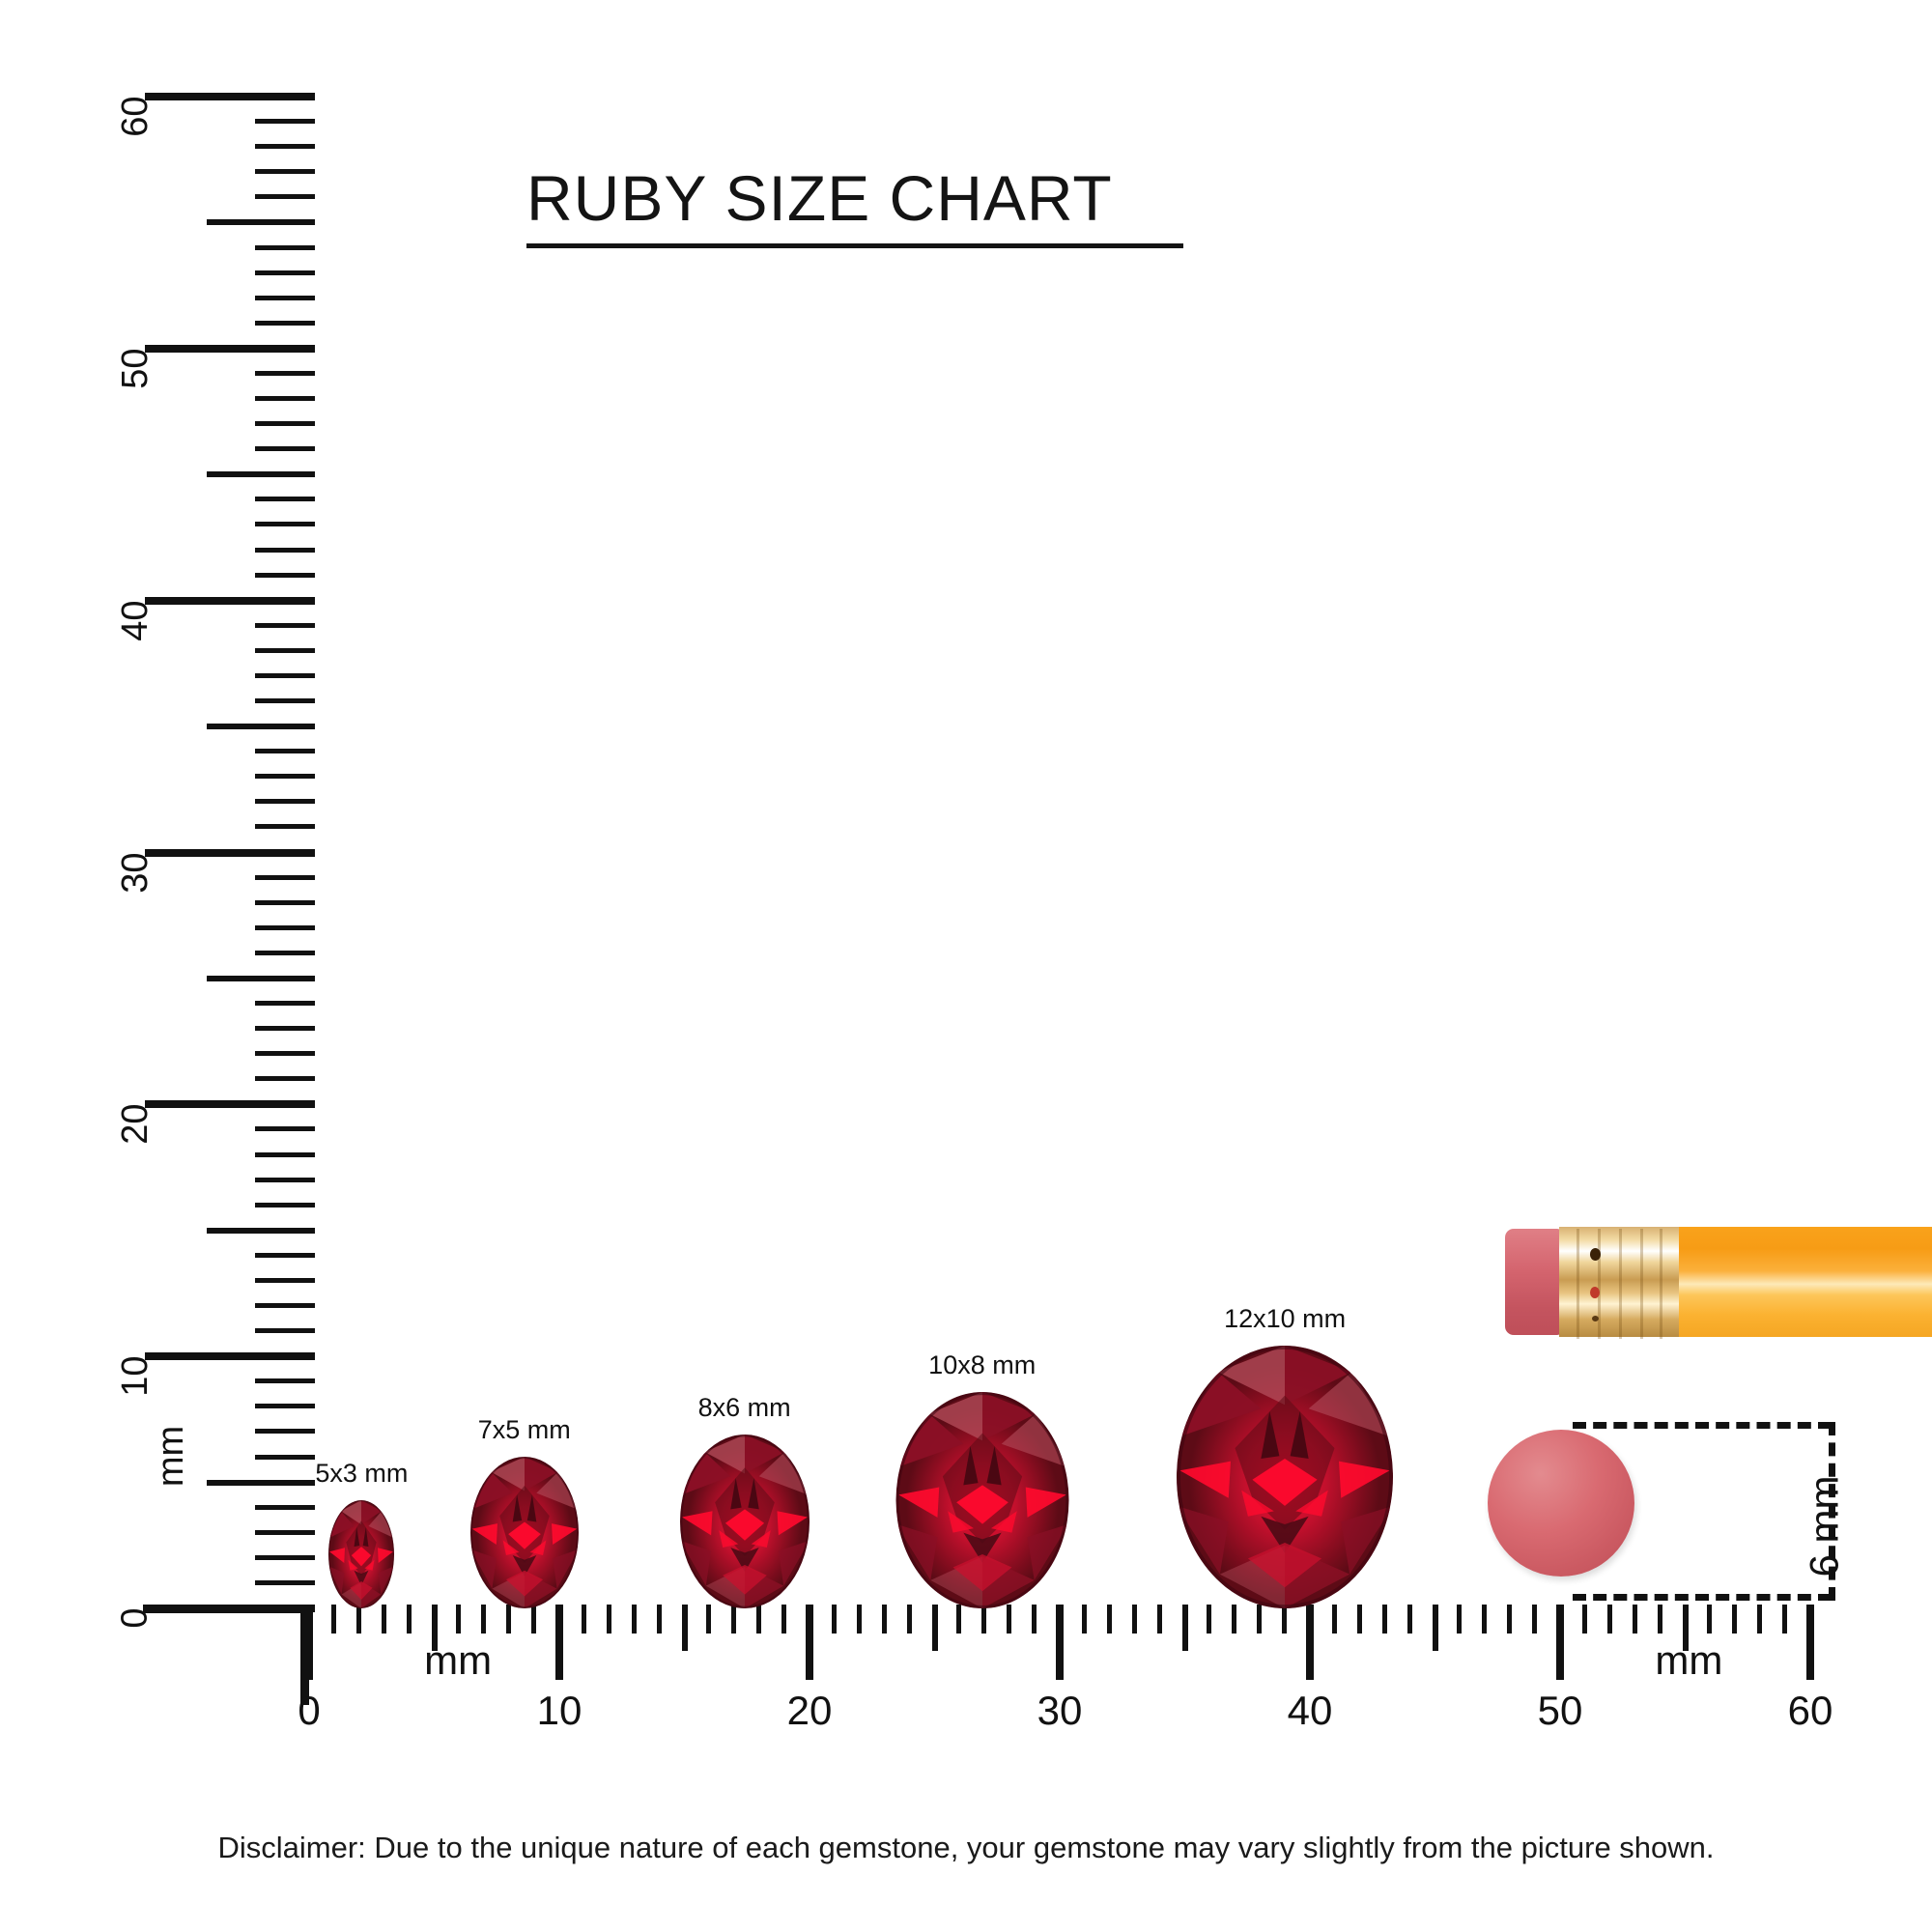 This screenshot has height=1932, width=1932. I want to click on pencil-reference-object, so click(1718, 1282).